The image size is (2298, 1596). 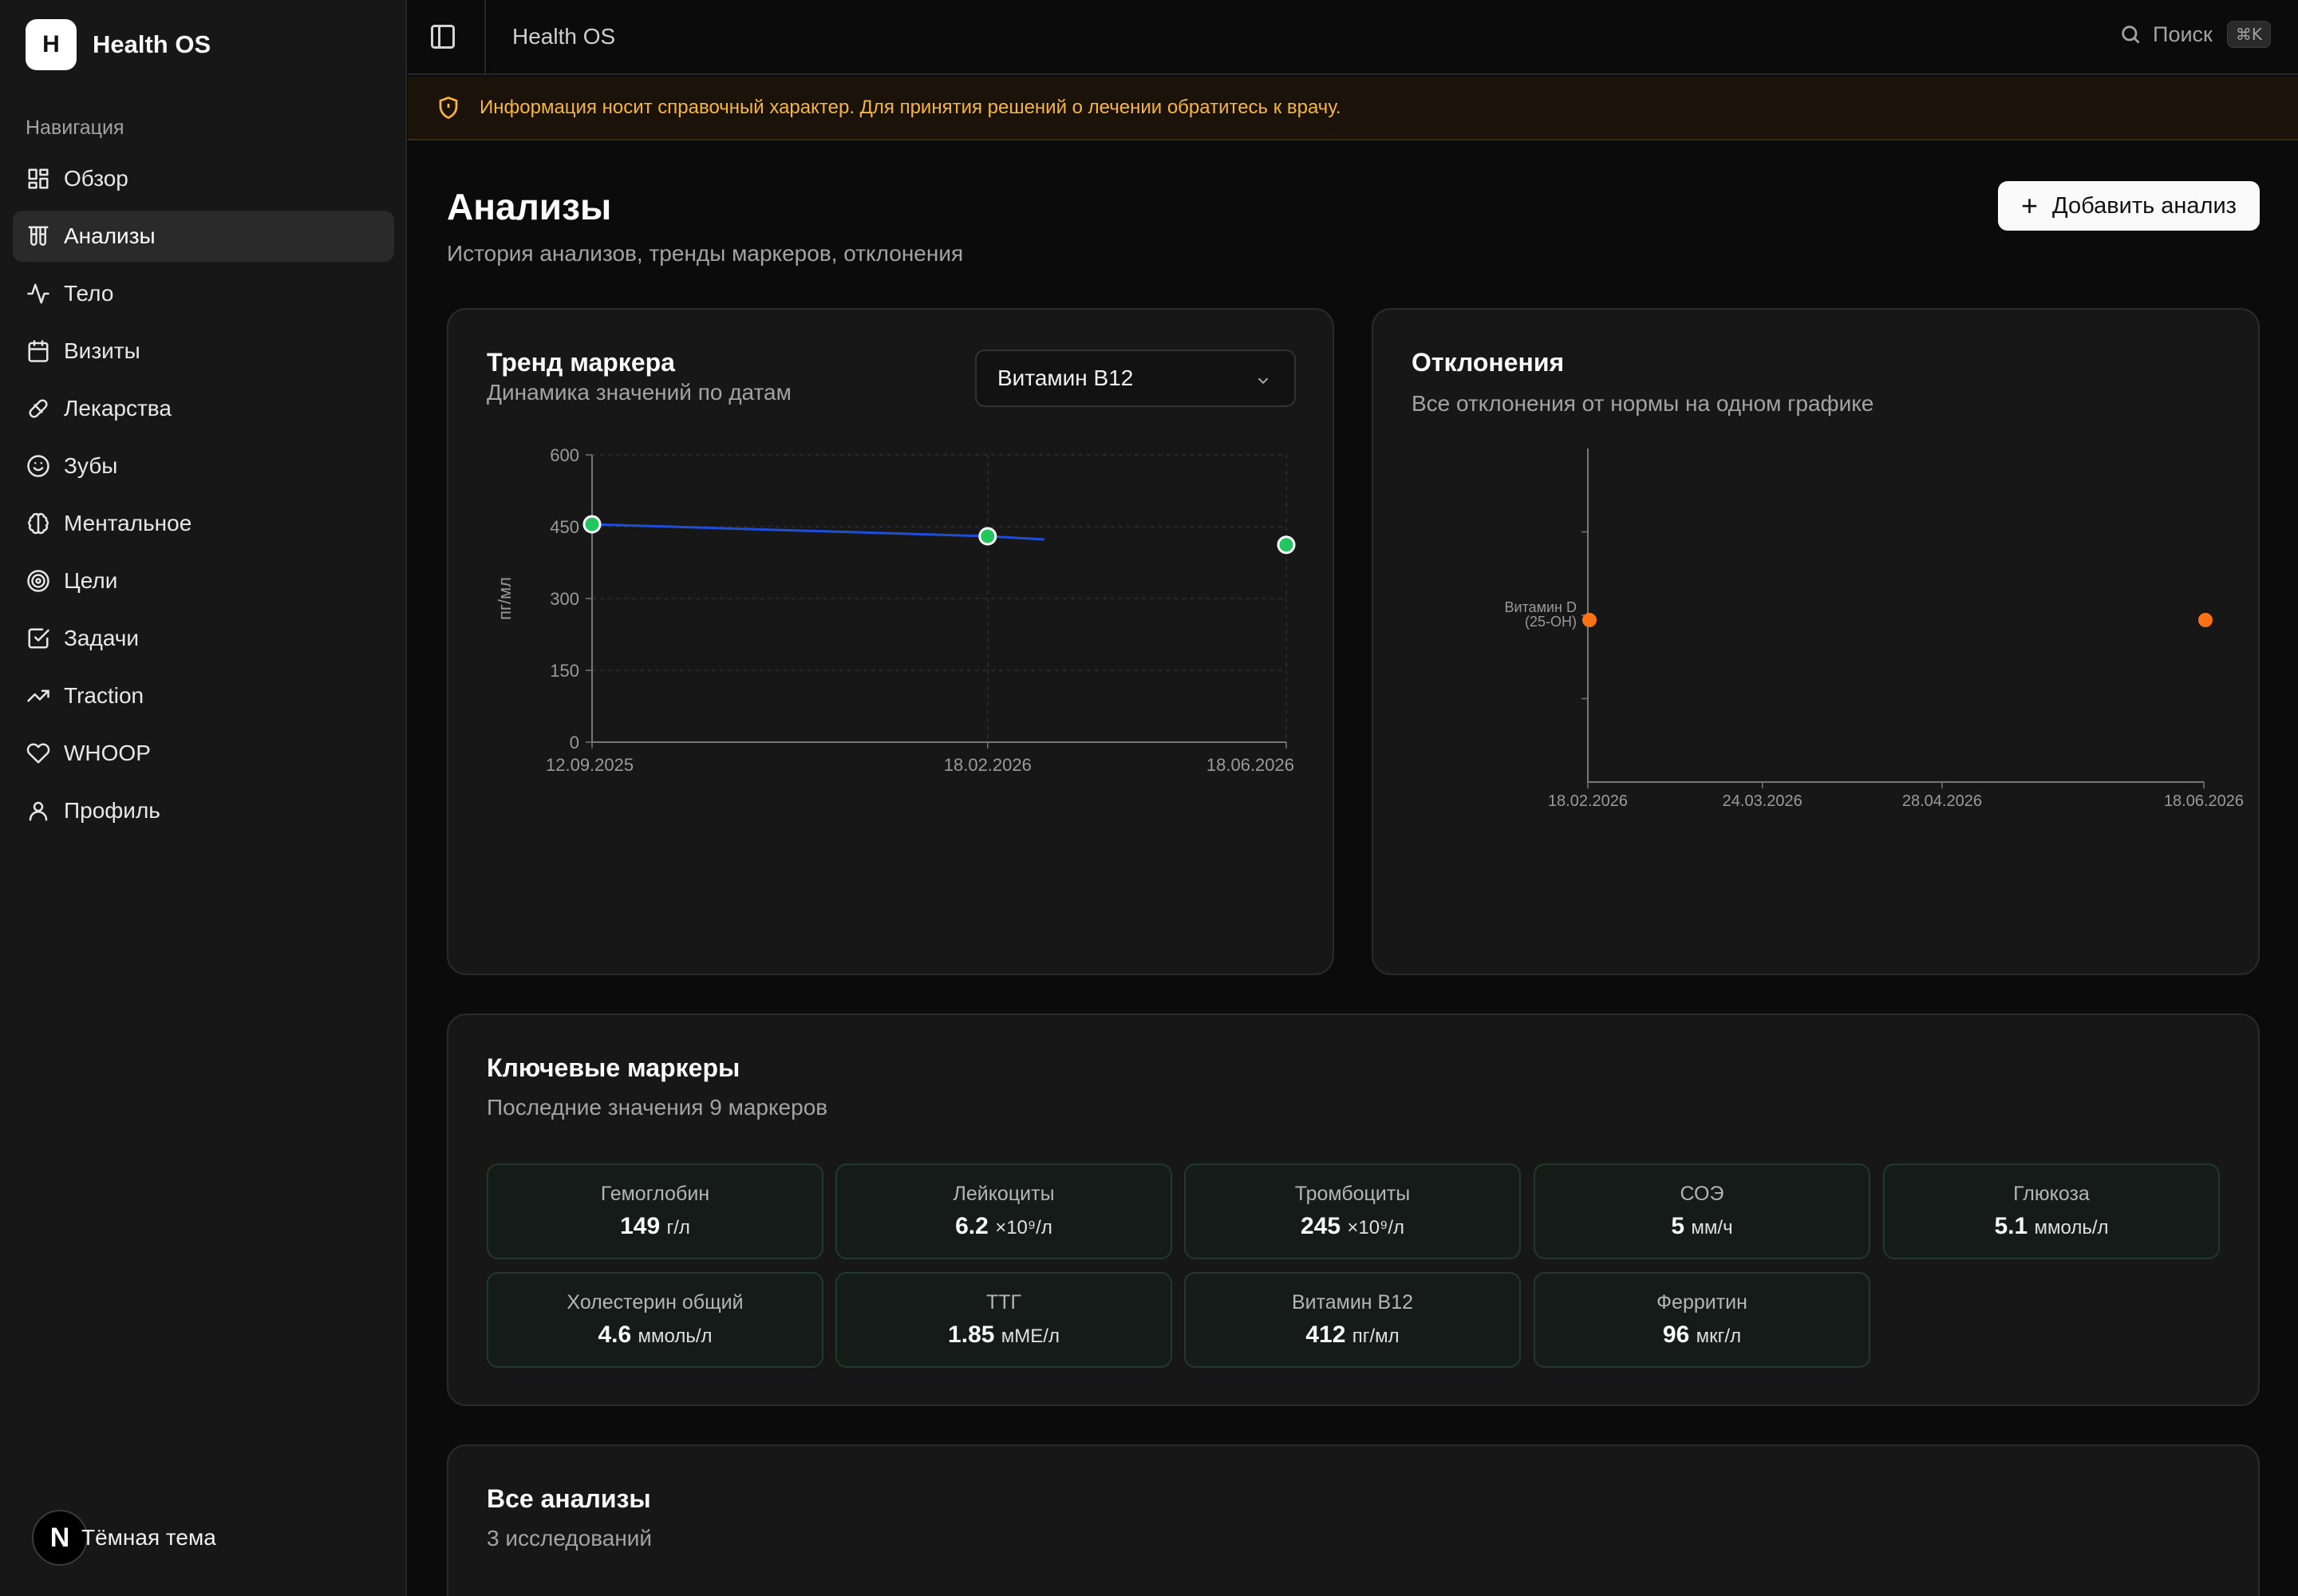 What do you see at coordinates (590, 765) in the screenshot?
I see `x-tick-label: 12.09.2025` at bounding box center [590, 765].